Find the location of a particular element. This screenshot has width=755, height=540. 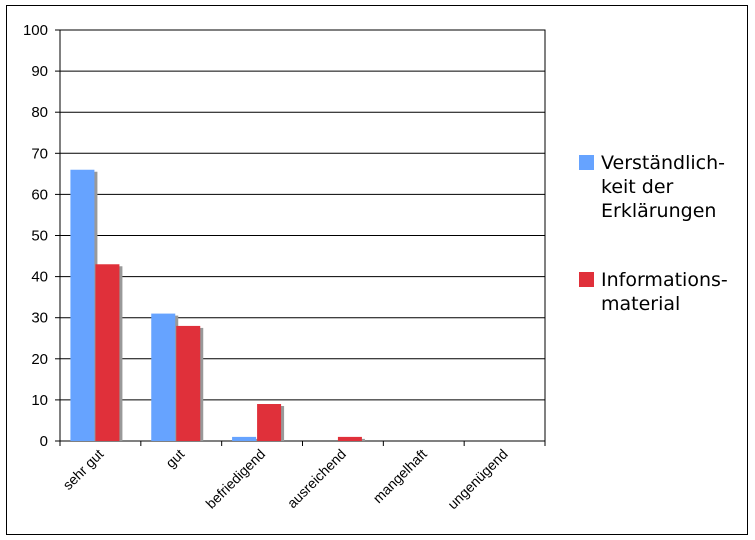

x-tick-label: gut is located at coordinates (174, 458).